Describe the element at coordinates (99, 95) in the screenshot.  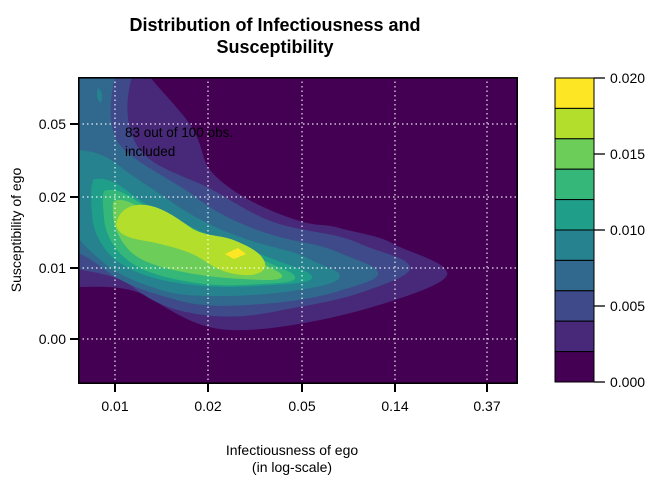
I see `contour-island` at that location.